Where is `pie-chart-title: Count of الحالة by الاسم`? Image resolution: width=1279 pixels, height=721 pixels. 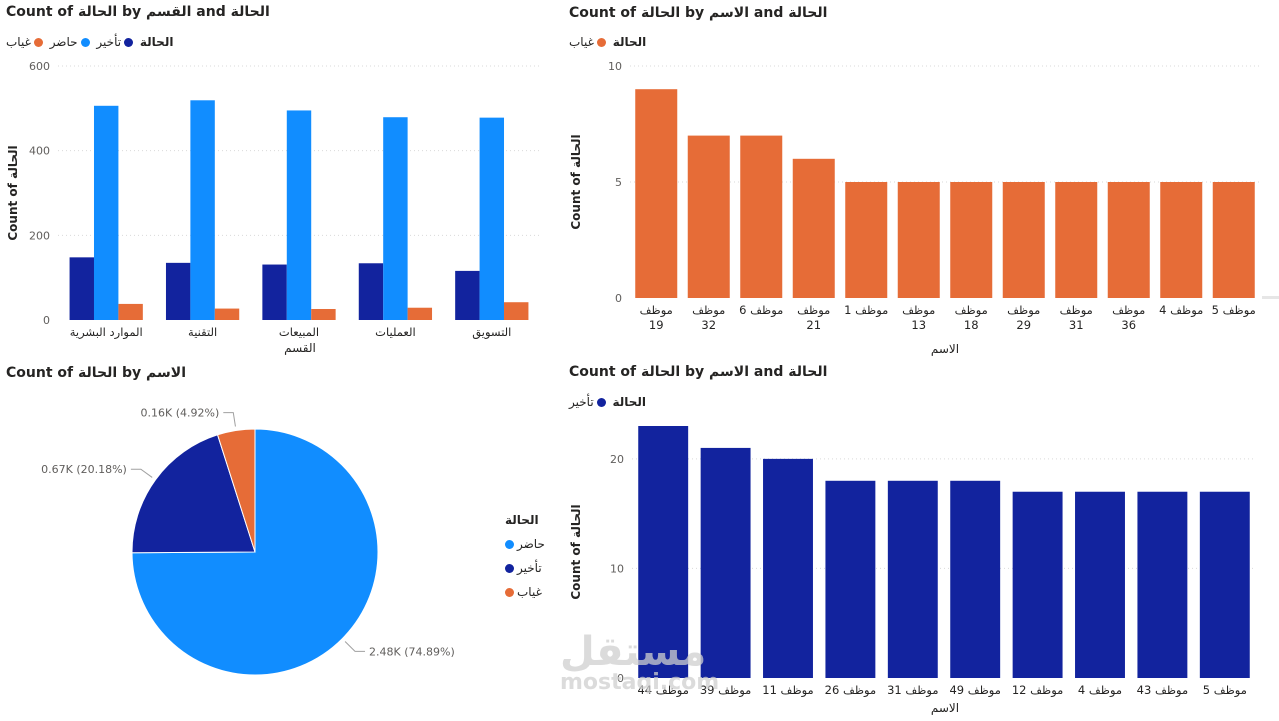
pie-chart-title: Count of الحالة by الاسم is located at coordinates (96, 373).